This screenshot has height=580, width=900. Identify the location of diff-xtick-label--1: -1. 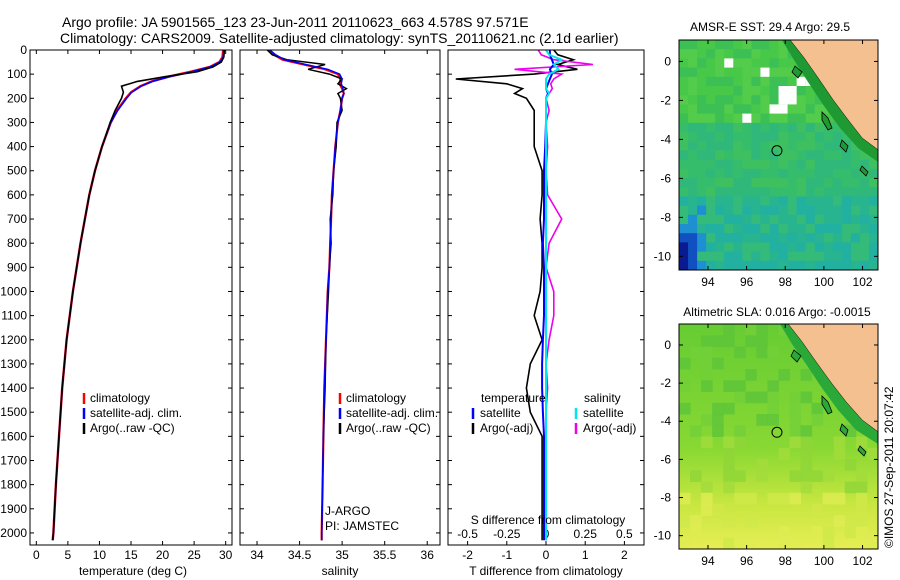
(506, 555).